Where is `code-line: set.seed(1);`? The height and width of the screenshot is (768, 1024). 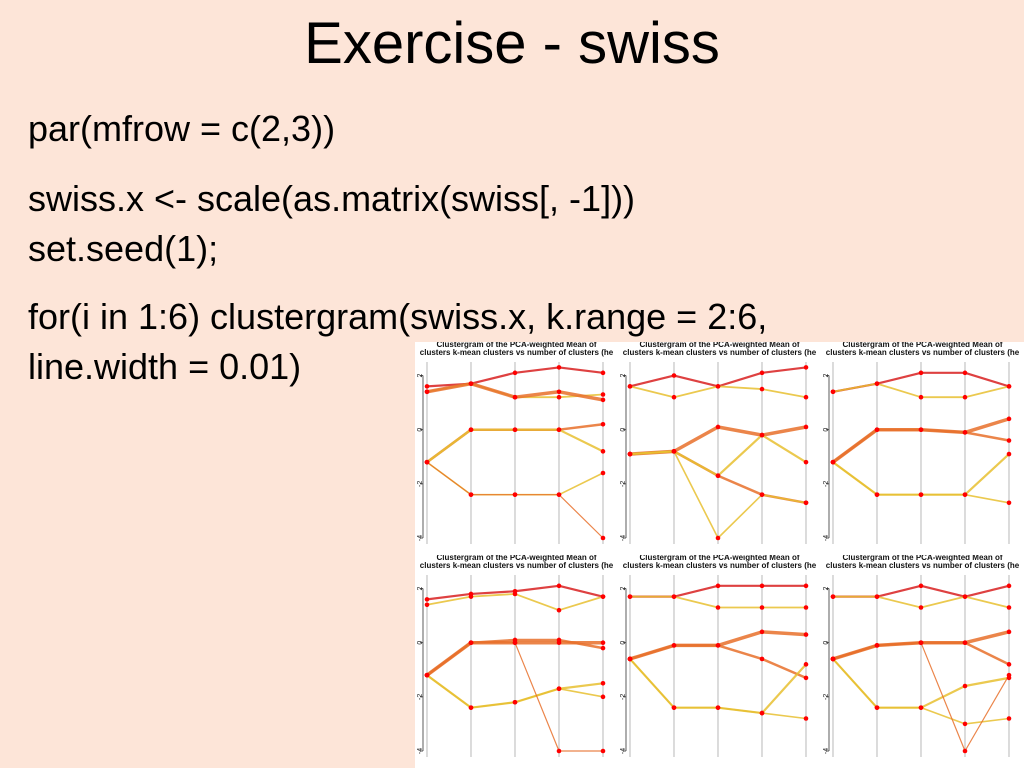
code-line: set.seed(1); is located at coordinates (123, 248).